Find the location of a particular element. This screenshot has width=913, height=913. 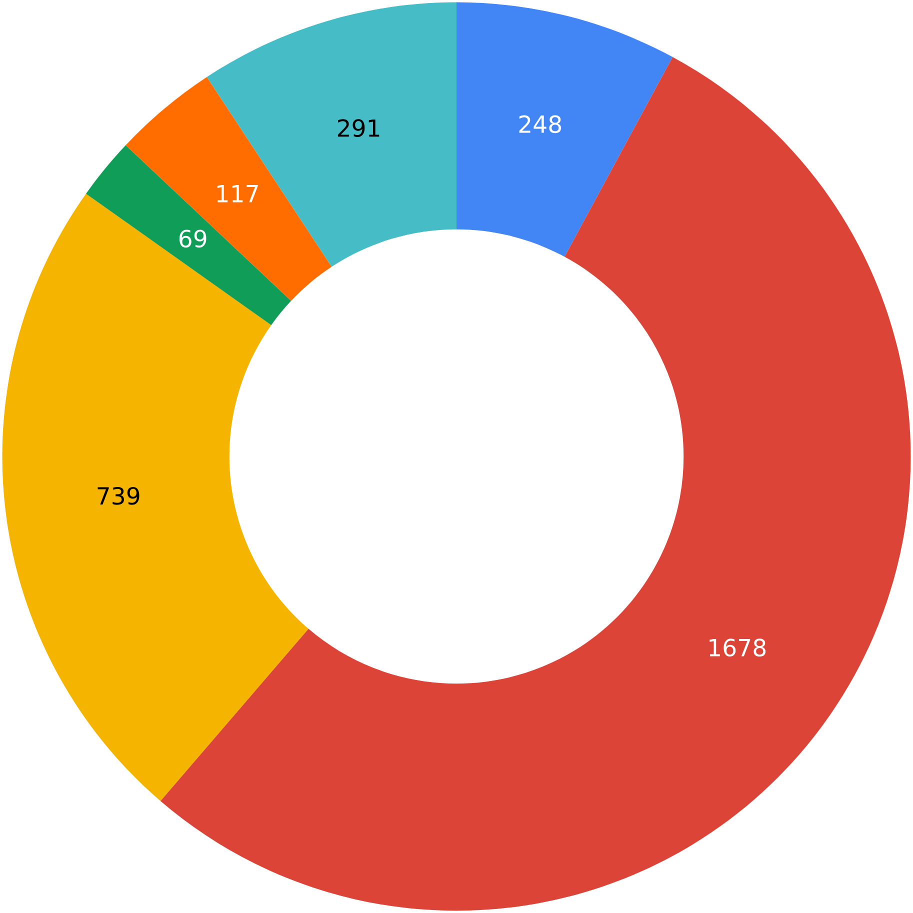

data-label: 69 is located at coordinates (193, 239).